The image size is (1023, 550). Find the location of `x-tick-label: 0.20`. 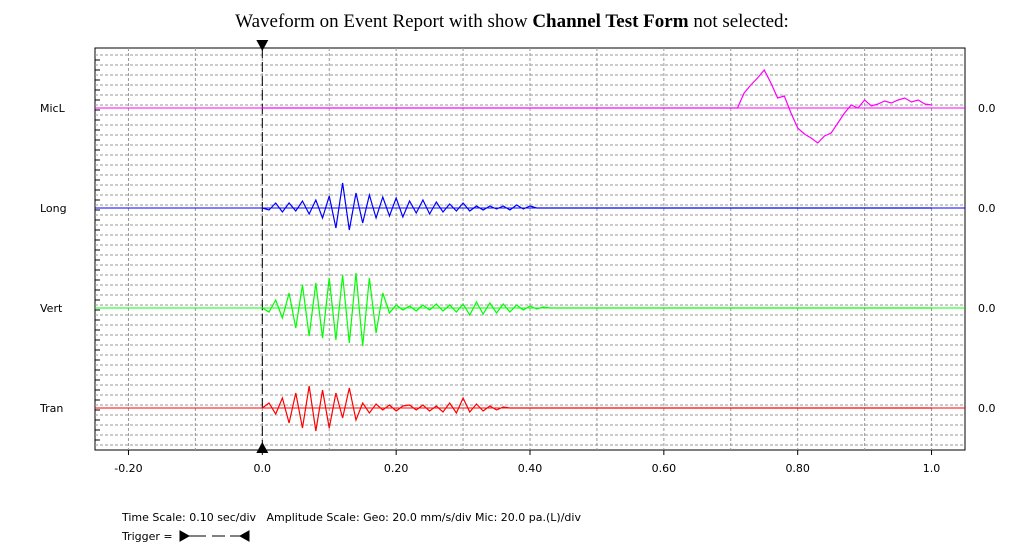

x-tick-label: 0.20 is located at coordinates (396, 468).